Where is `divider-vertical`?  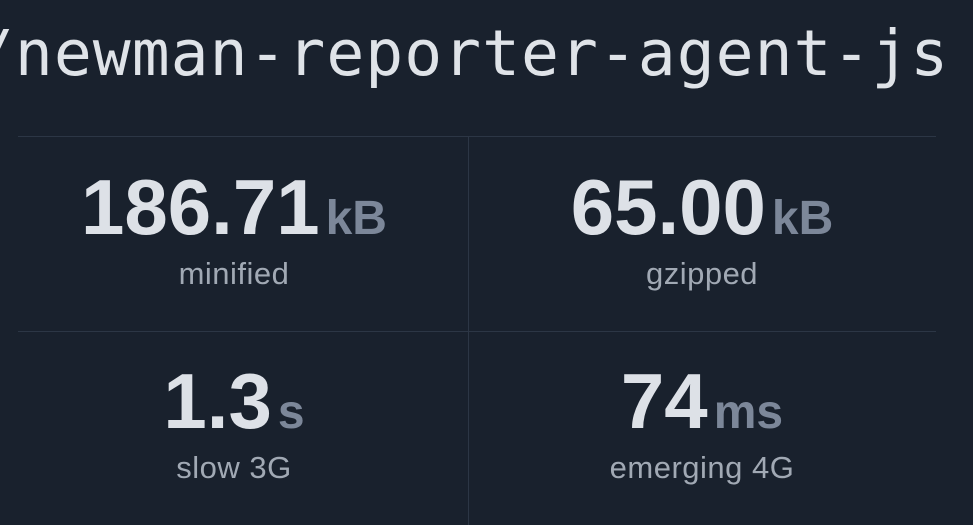
divider-vertical is located at coordinates (468, 330).